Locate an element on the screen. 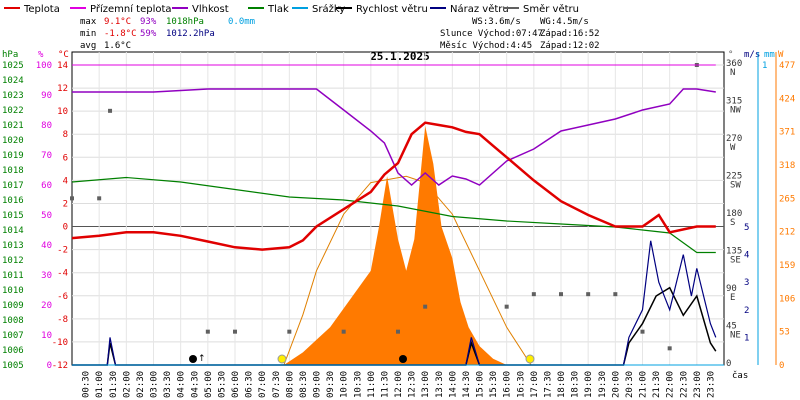 This screenshot has height=400, width=800. temp-tick: 12 is located at coordinates (62, 89).